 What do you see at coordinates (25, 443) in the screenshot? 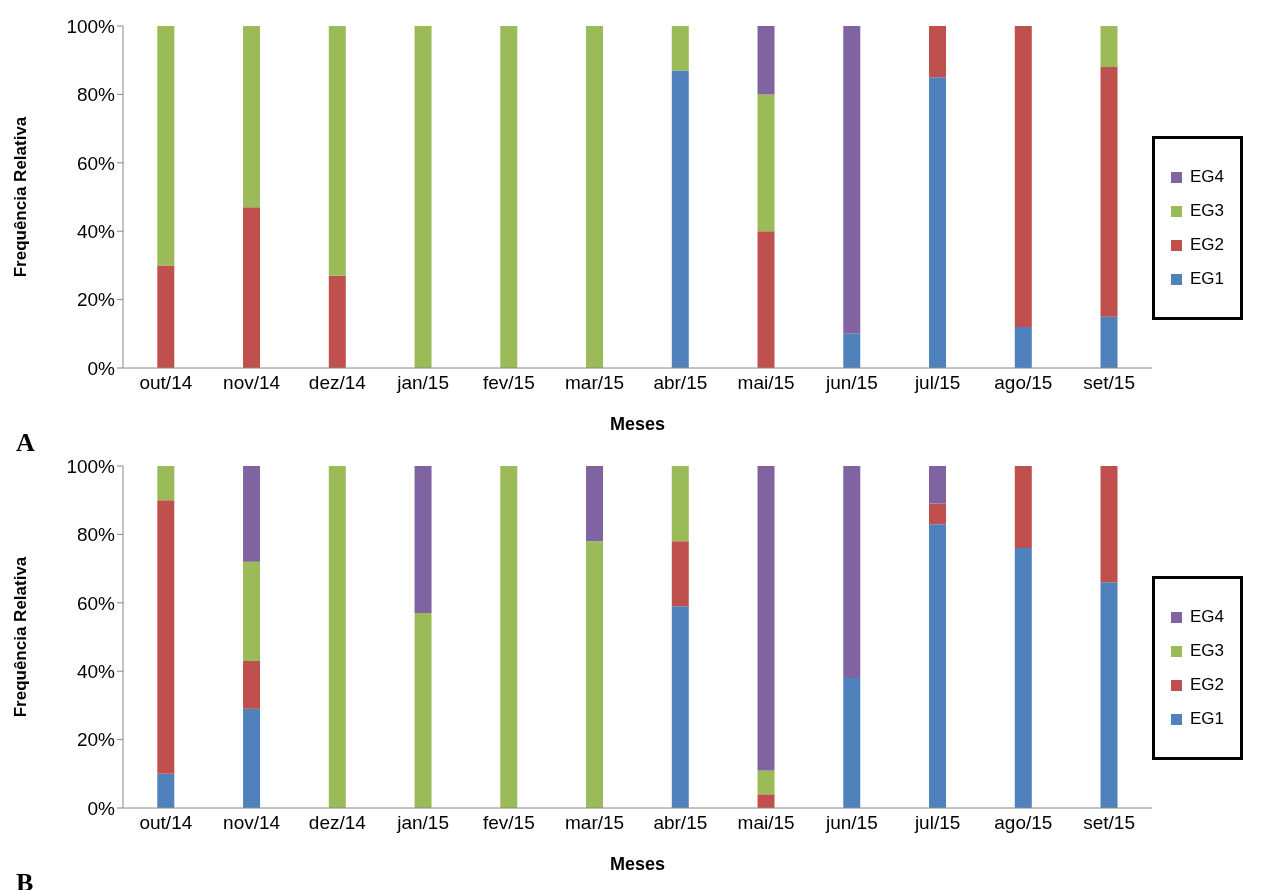
I see `text: A` at bounding box center [25, 443].